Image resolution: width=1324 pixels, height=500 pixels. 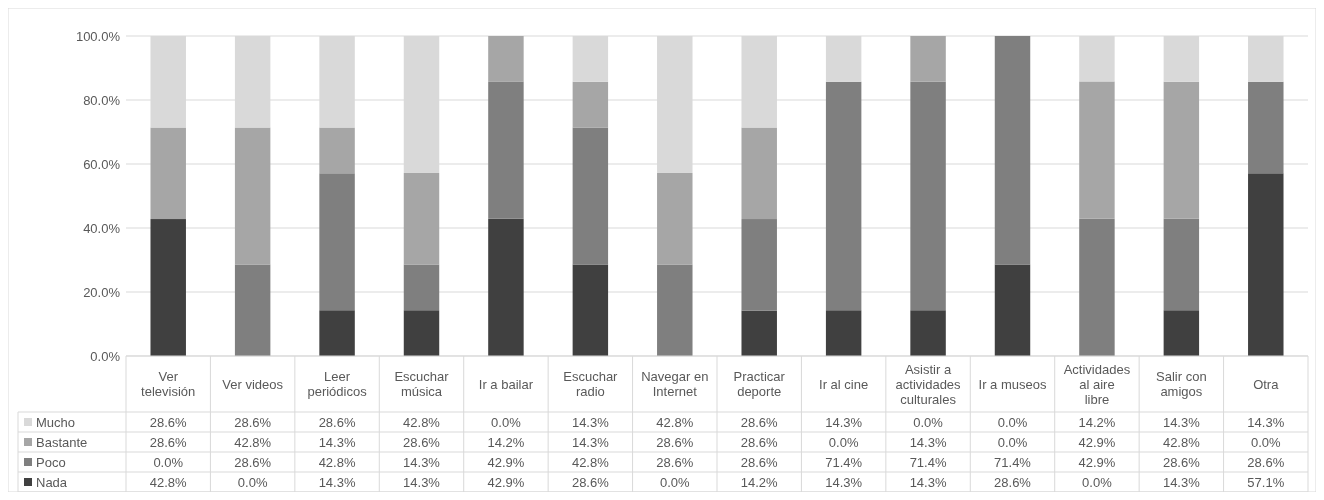 What do you see at coordinates (1266, 384) in the screenshot?
I see `x-tick-label: Otra` at bounding box center [1266, 384].